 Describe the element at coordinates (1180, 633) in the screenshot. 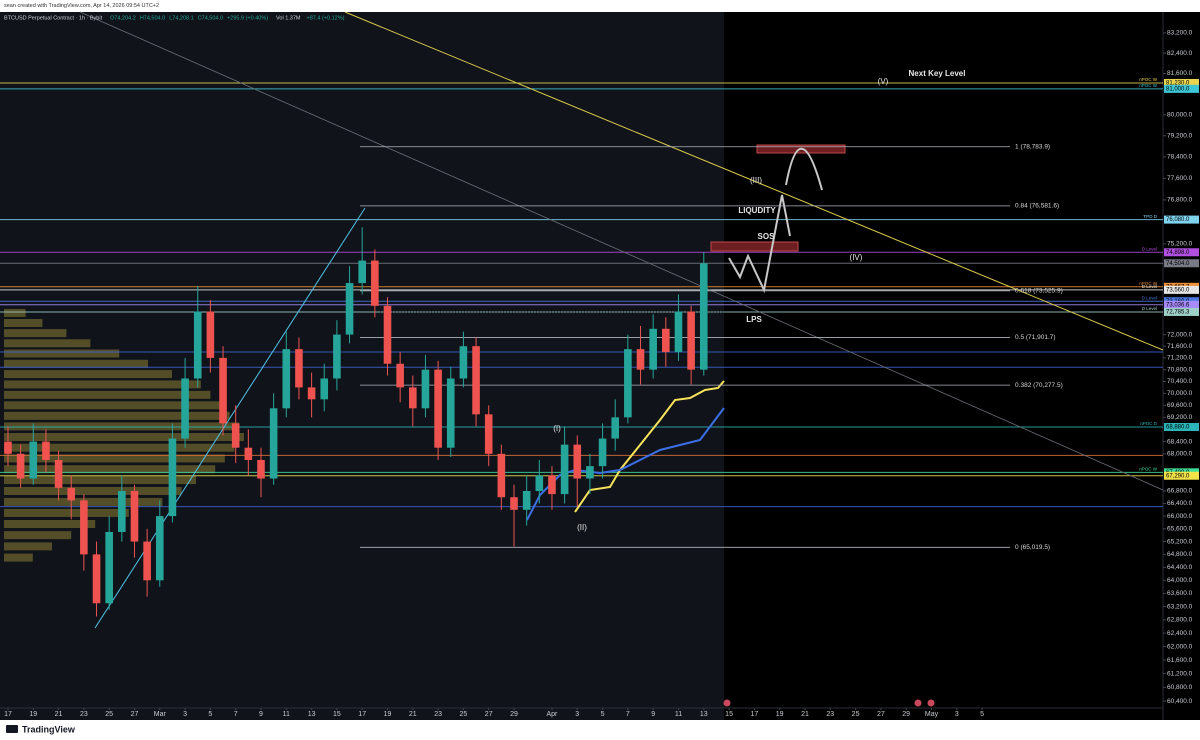

I see `y-tick-label: 62,400.0` at that location.